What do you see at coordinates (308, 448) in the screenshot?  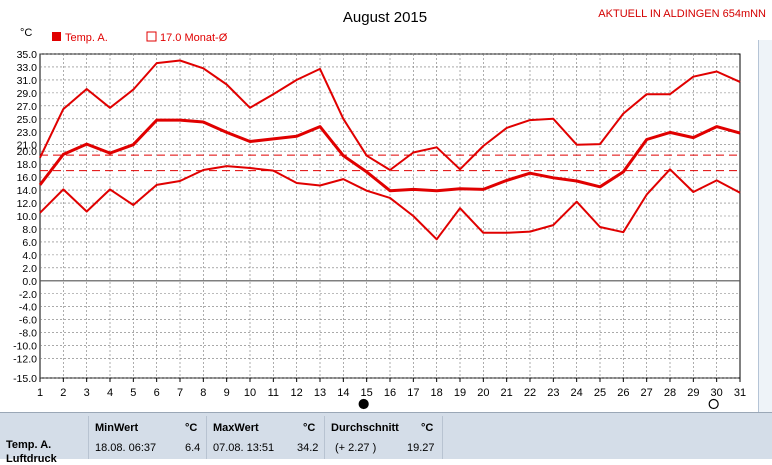 I see `max-value: 34.2` at bounding box center [308, 448].